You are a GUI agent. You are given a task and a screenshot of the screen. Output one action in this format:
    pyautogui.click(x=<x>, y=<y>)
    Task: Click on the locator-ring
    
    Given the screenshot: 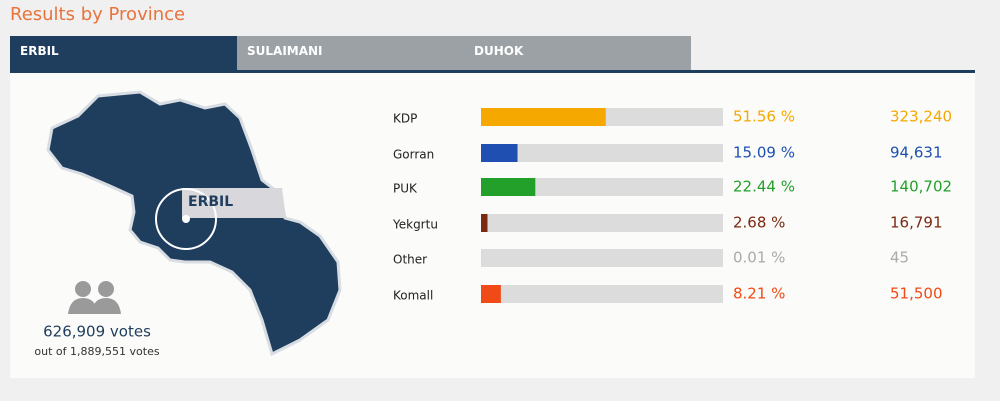 What is the action you would take?
    pyautogui.click(x=186, y=219)
    